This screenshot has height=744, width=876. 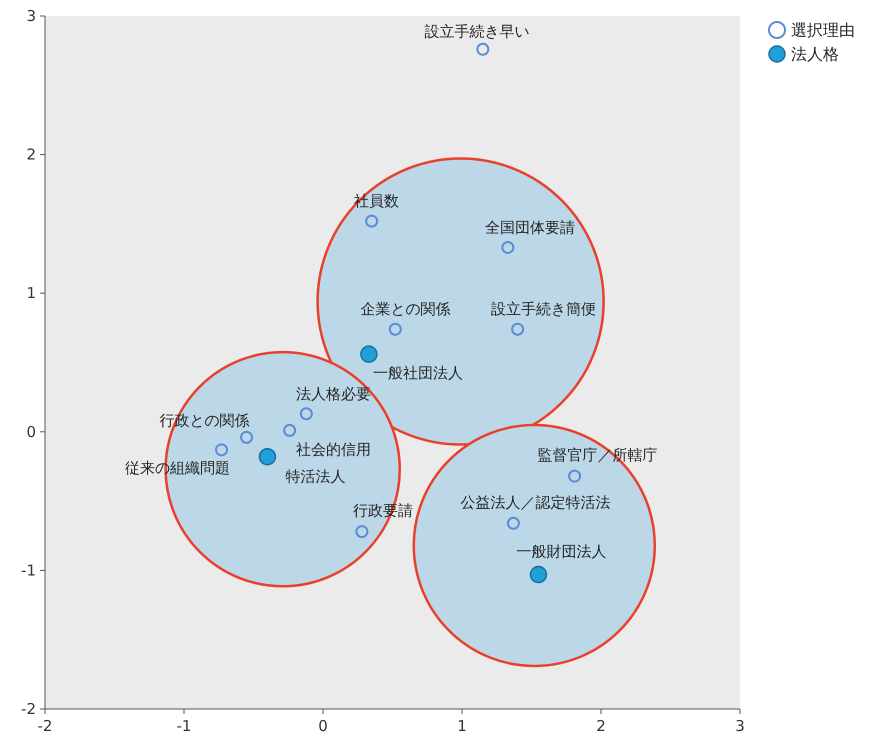 What do you see at coordinates (601, 726) in the screenshot?
I see `x-tick-label: 2` at bounding box center [601, 726].